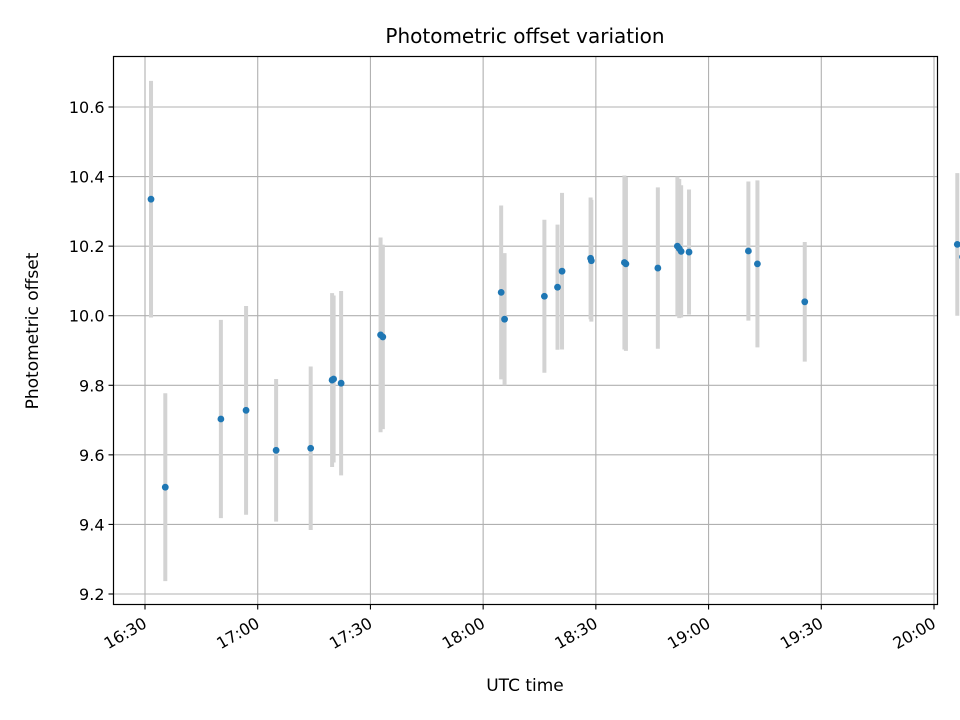  What do you see at coordinates (237, 634) in the screenshot?
I see `x-tick-label: 17:00` at bounding box center [237, 634].